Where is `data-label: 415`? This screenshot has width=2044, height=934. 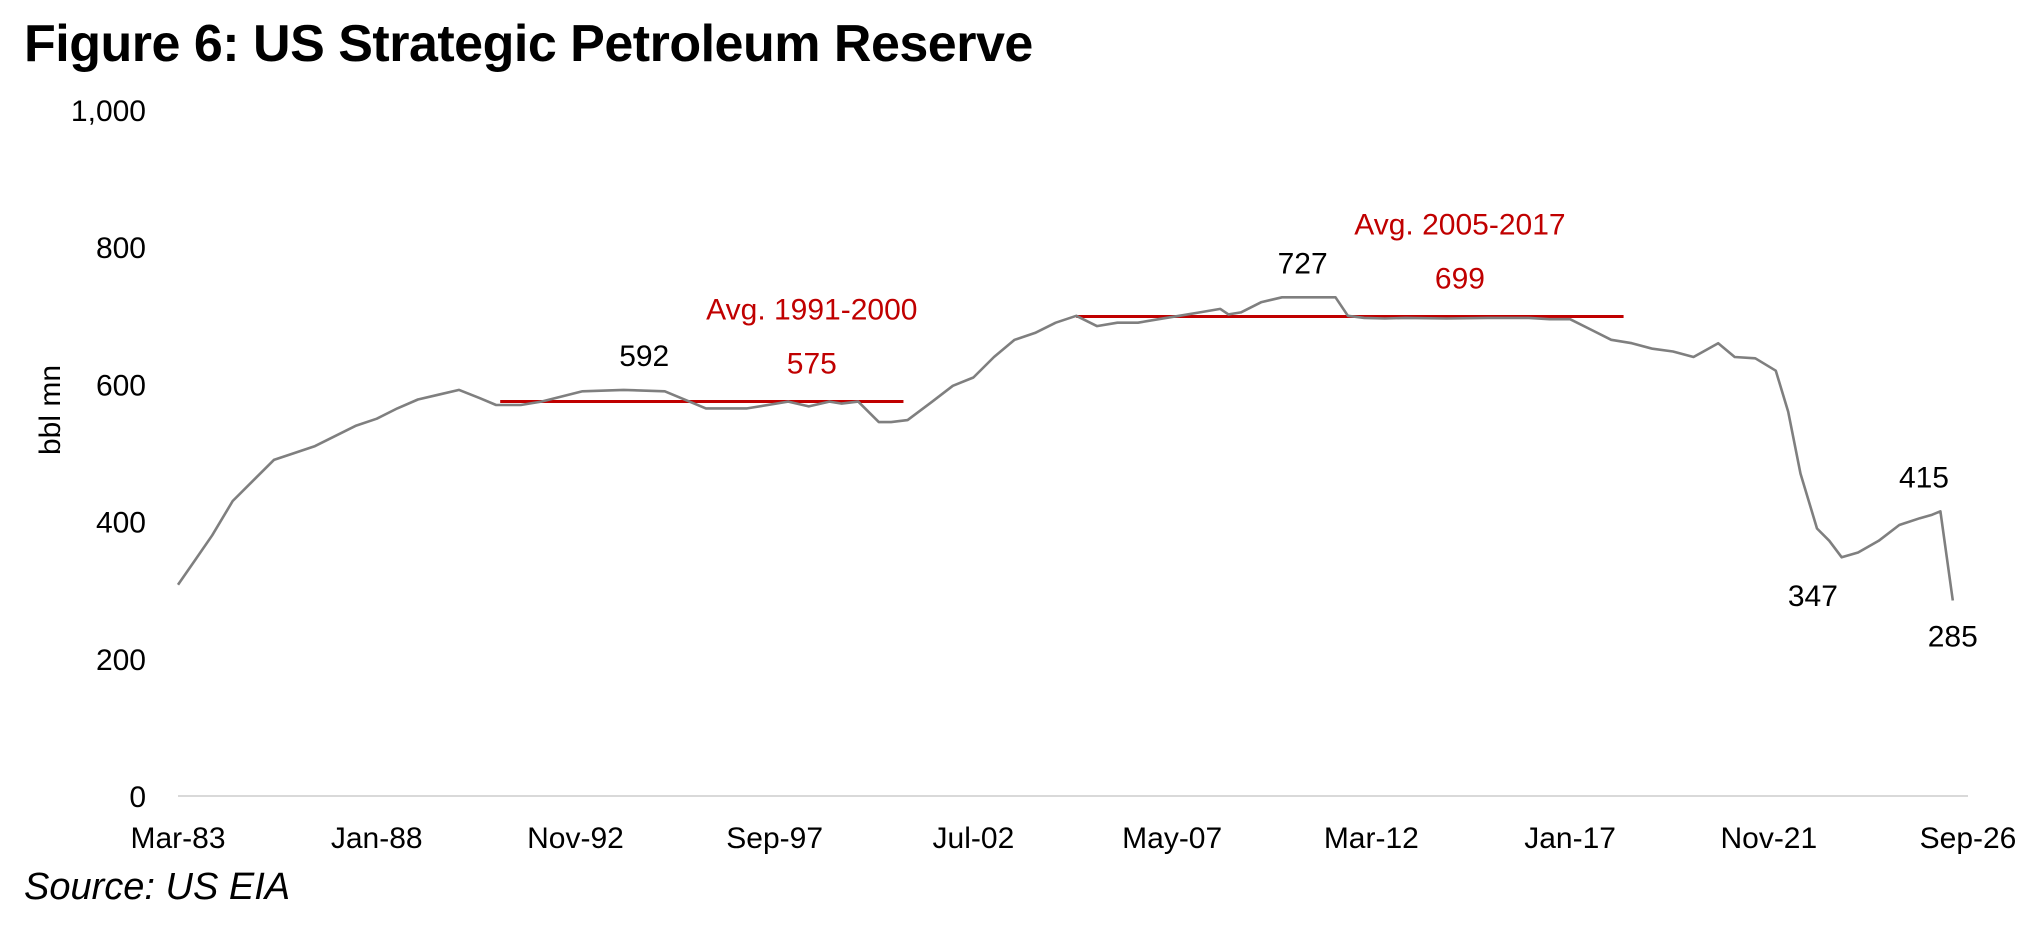 data-label: 415 is located at coordinates (1924, 477).